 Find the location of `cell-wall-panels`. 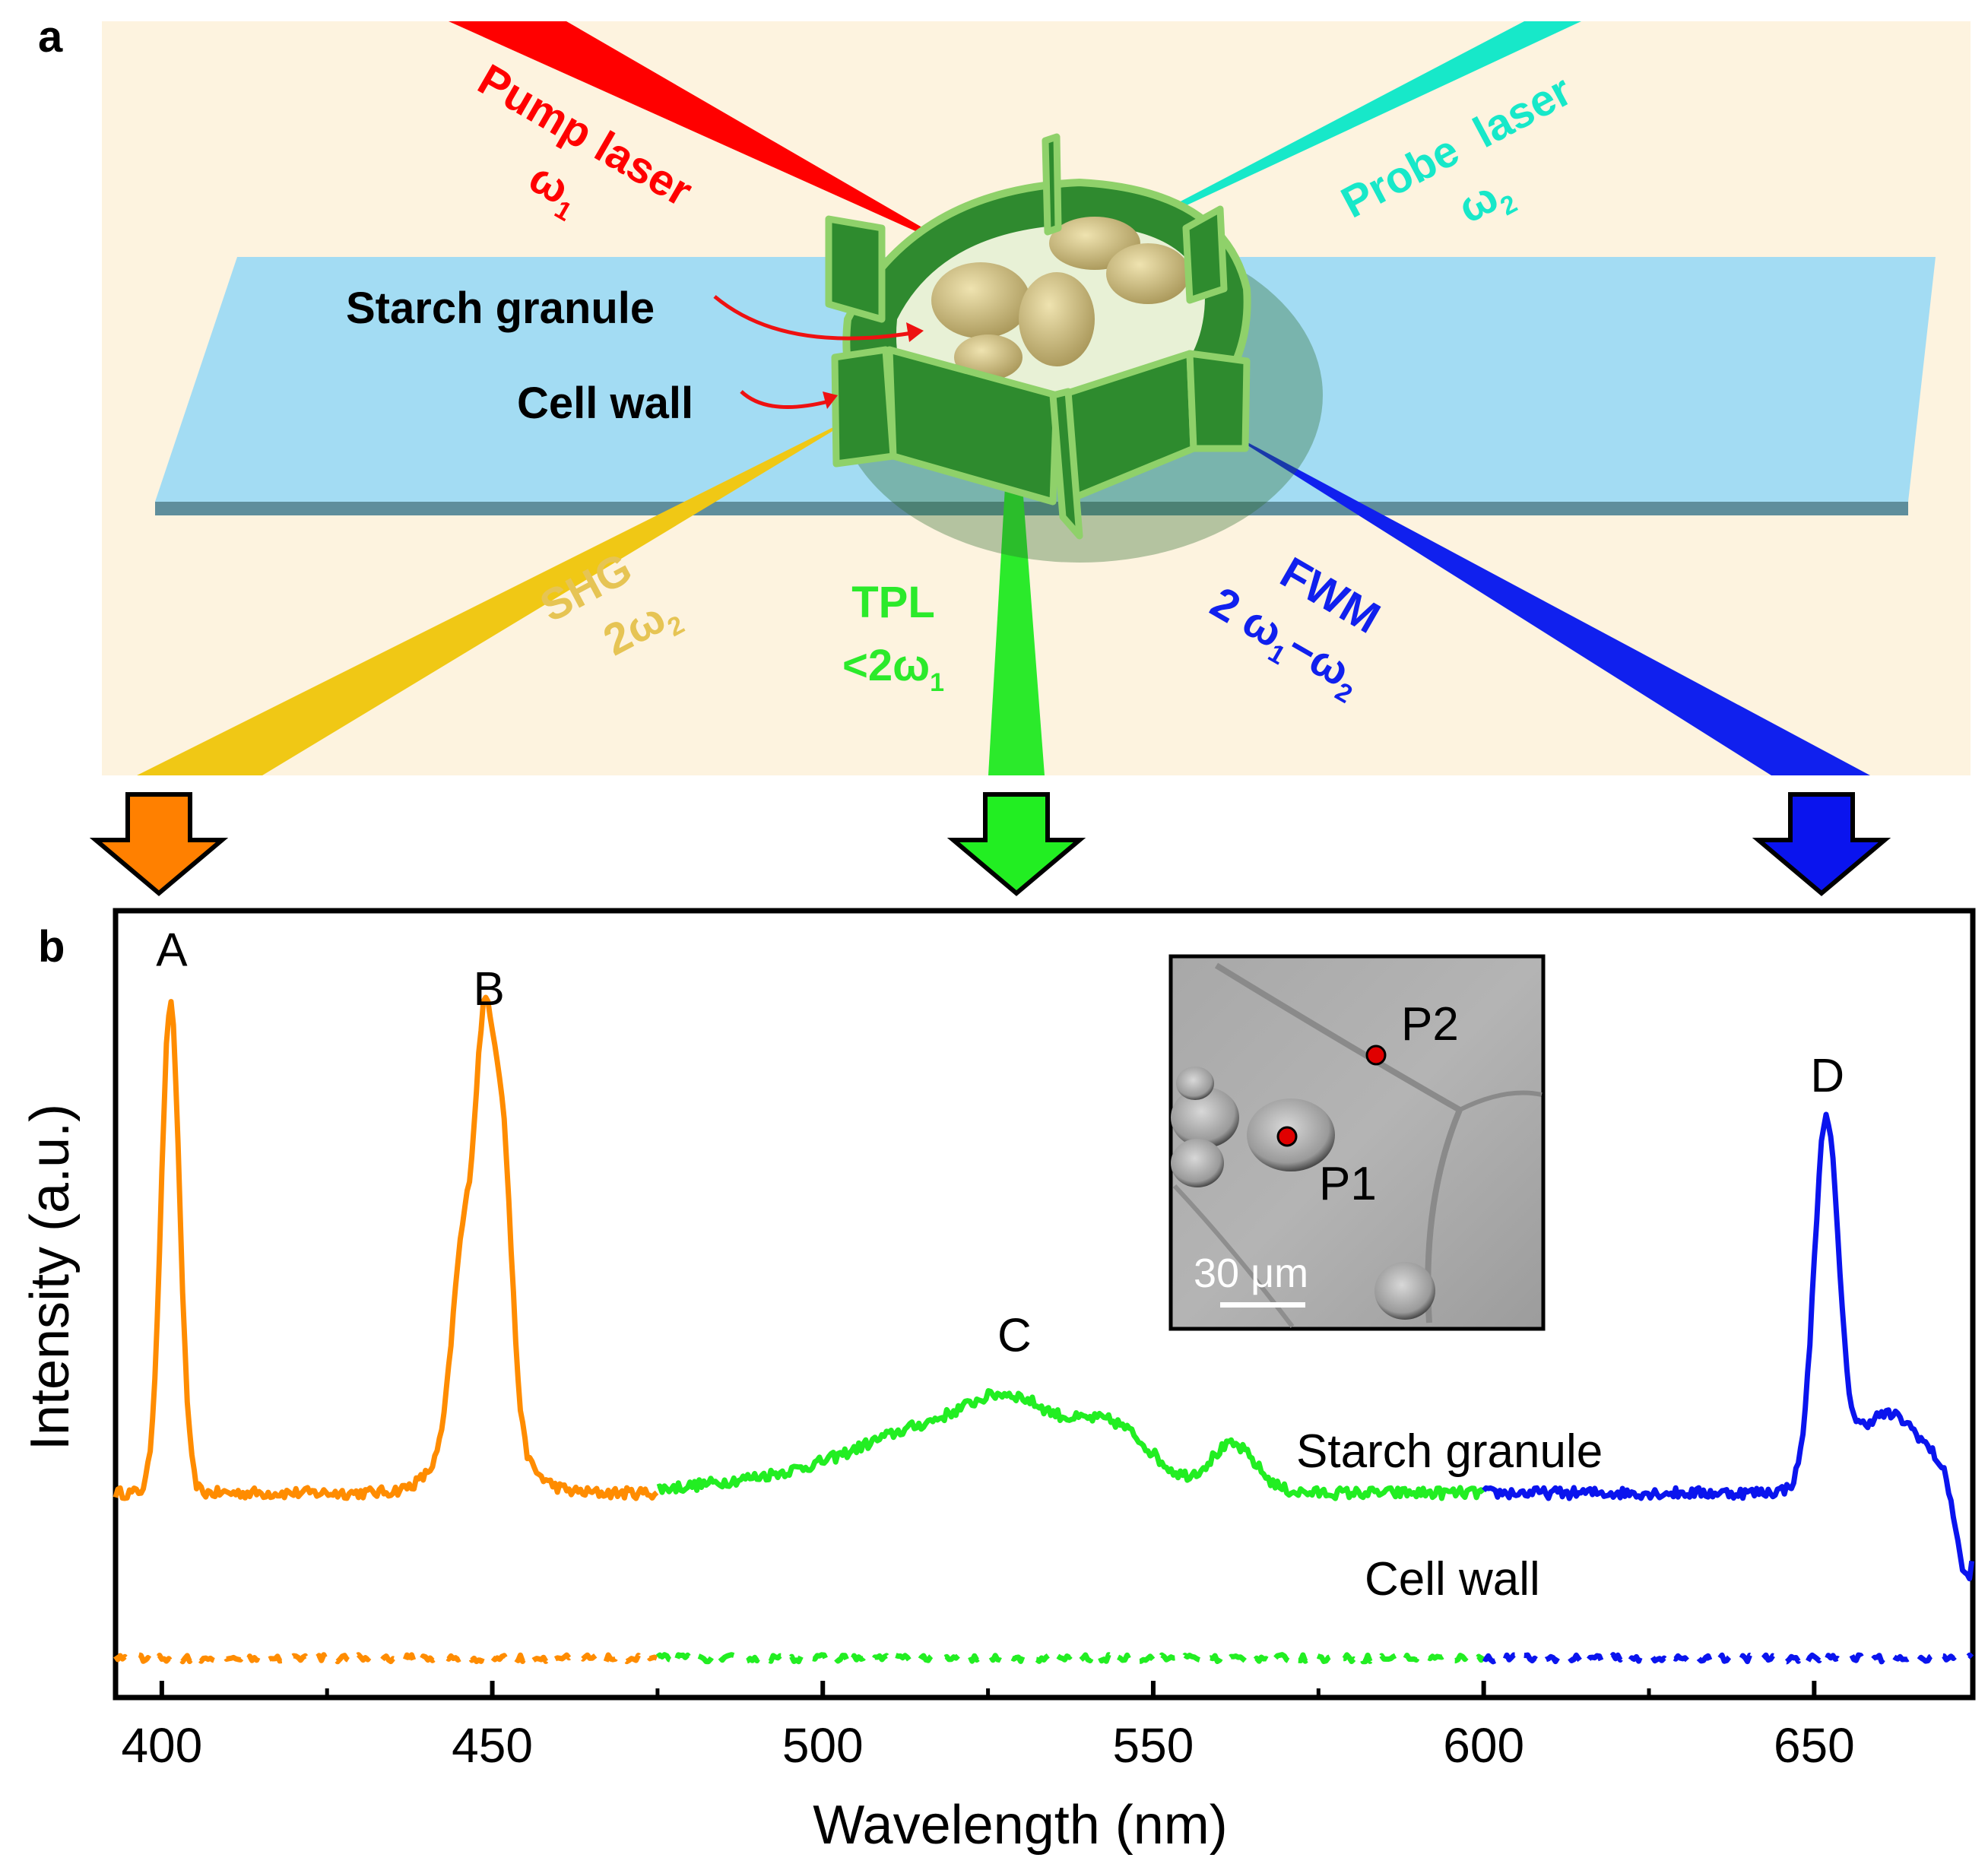

cell-wall-panels is located at coordinates (1038, 336).